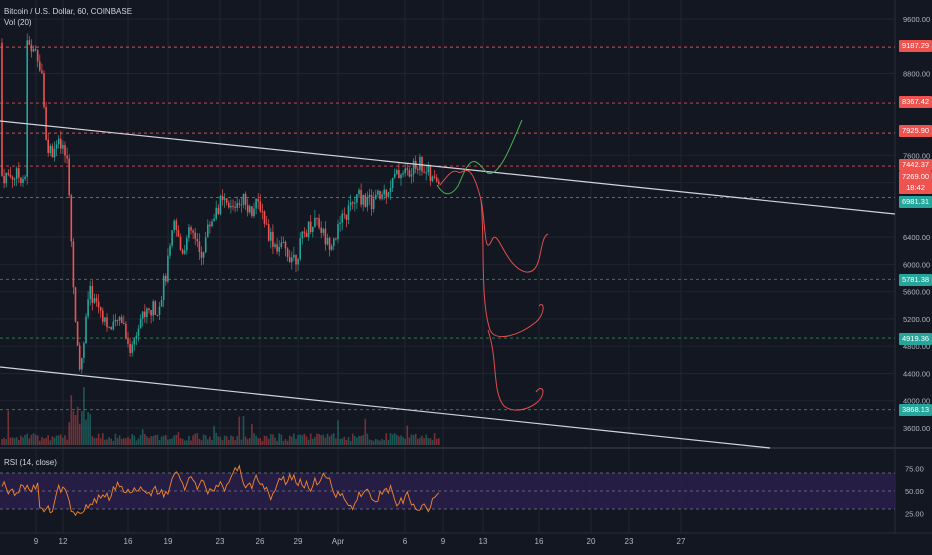 This screenshot has width=932, height=555. What do you see at coordinates (30, 462) in the screenshot?
I see `rsi-legend: RSI (14, close)` at bounding box center [30, 462].